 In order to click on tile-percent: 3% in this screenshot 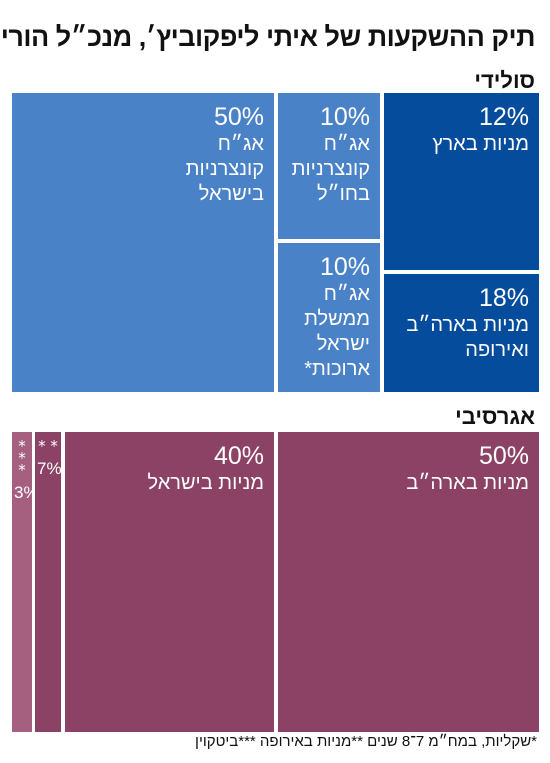, I will do `click(24, 492)`.